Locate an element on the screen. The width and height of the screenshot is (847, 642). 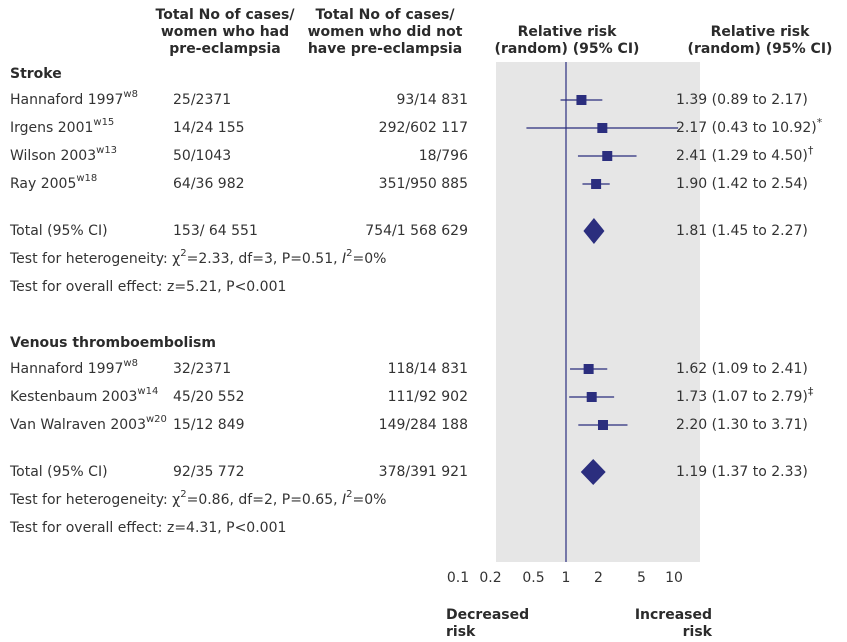
rr-label-text: 1.90 (1.42 to 2.54) is located at coordinates (742, 184).